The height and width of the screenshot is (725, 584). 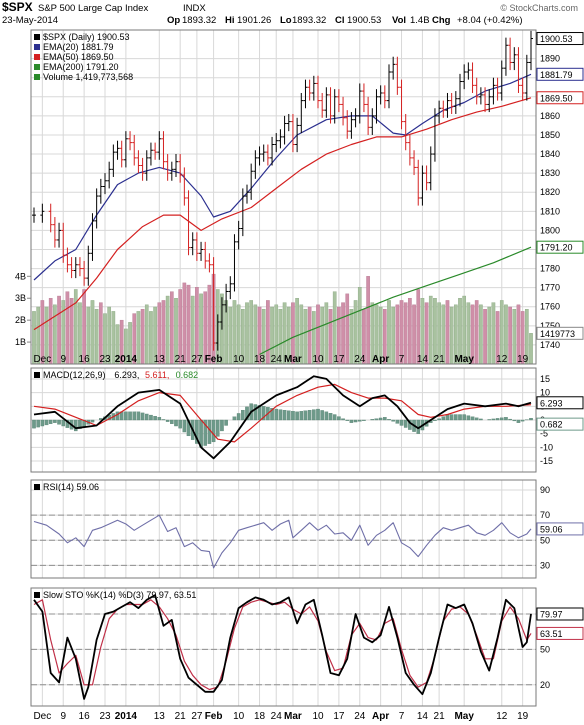 I want to click on macd-frame, so click(x=283, y=420).